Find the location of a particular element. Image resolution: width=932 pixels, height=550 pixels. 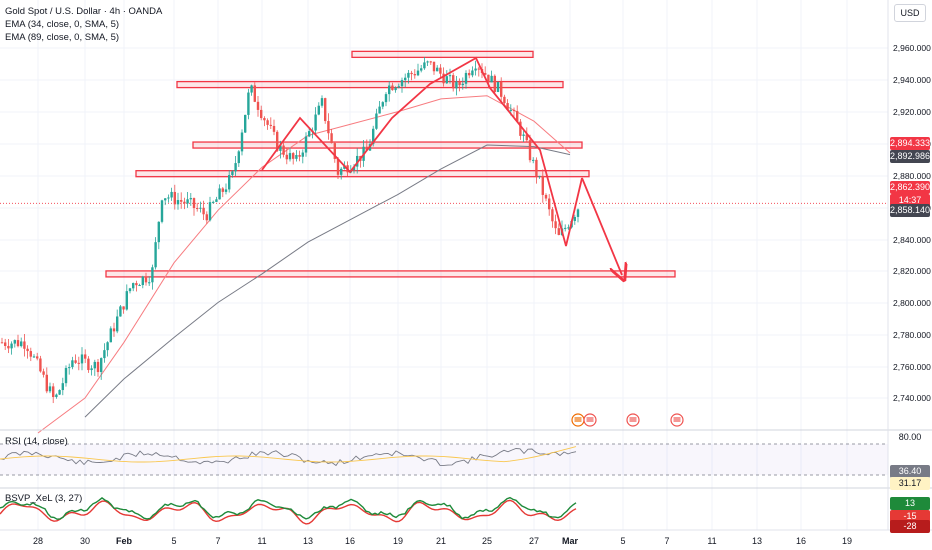

time-tick-label: 27 is located at coordinates (534, 541).